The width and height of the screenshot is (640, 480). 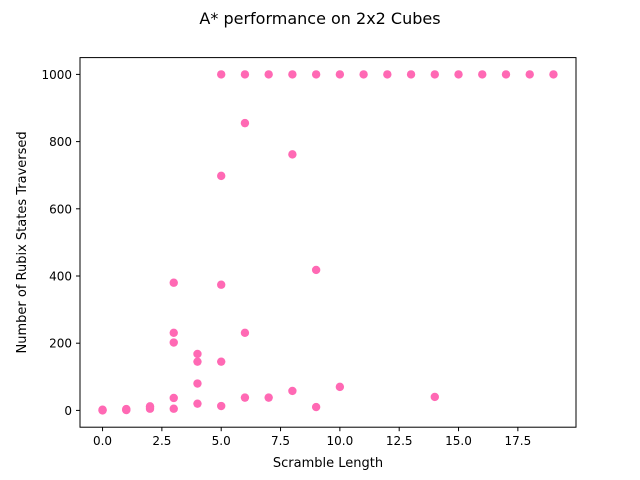 I want to click on y-tick-label: 200, so click(x=60, y=344).